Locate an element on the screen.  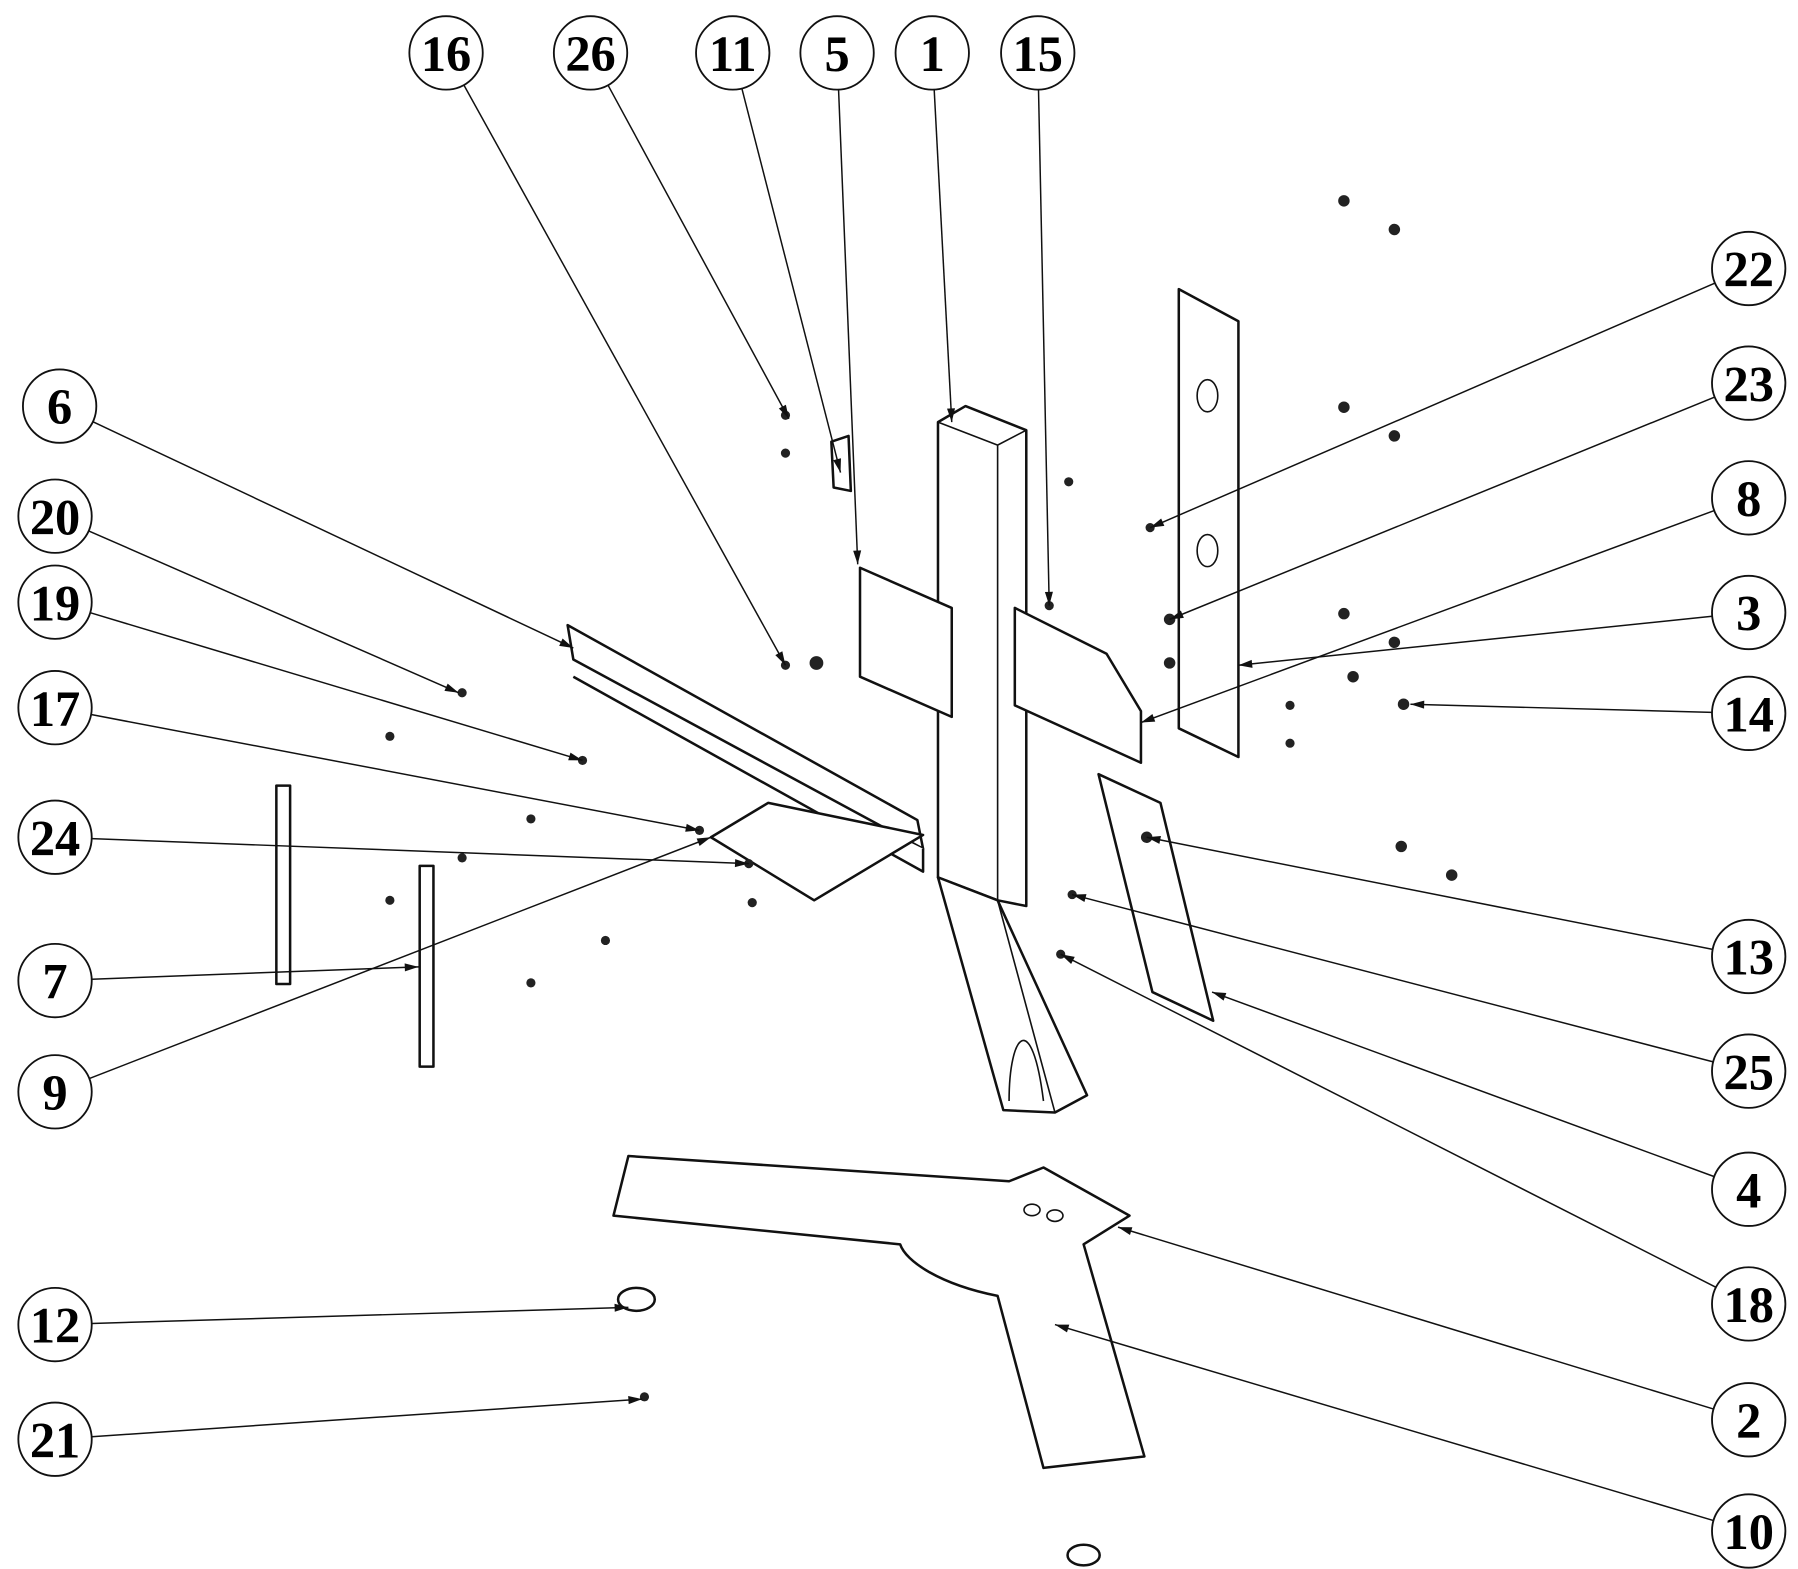
foot is located at coordinates (1083, 1555).